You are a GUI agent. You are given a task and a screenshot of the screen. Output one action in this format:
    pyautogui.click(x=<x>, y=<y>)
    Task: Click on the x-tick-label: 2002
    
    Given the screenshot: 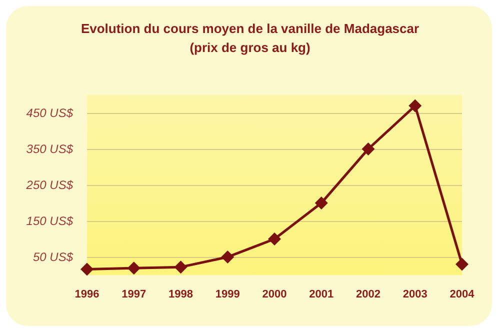 What is the action you would take?
    pyautogui.click(x=368, y=294)
    